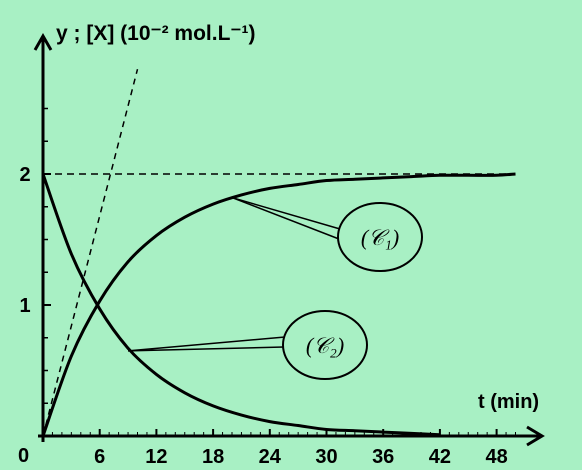  What do you see at coordinates (383, 457) in the screenshot?
I see `x-tick-label: 36` at bounding box center [383, 457].